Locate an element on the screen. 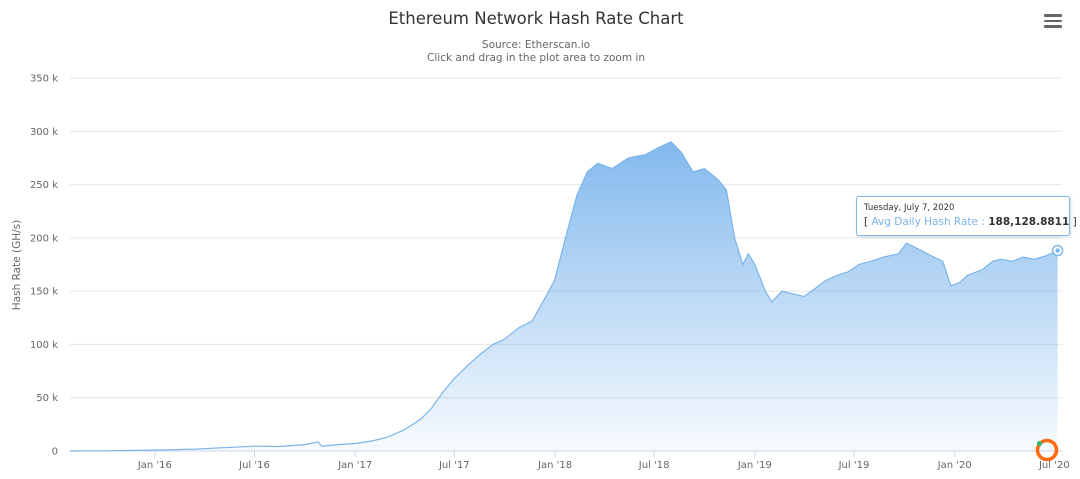 This screenshot has height=479, width=1080. hamburger-menu-icon is located at coordinates (1053, 21).